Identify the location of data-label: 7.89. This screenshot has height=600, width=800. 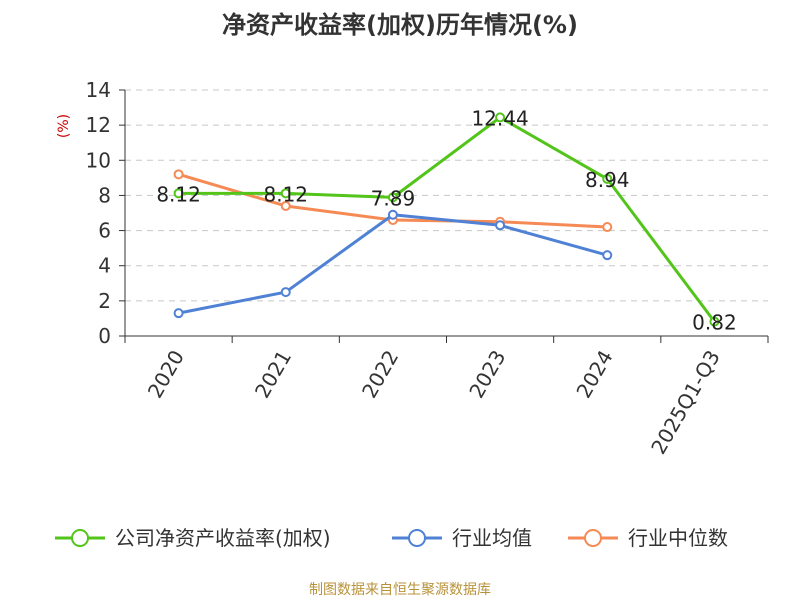
(393, 198).